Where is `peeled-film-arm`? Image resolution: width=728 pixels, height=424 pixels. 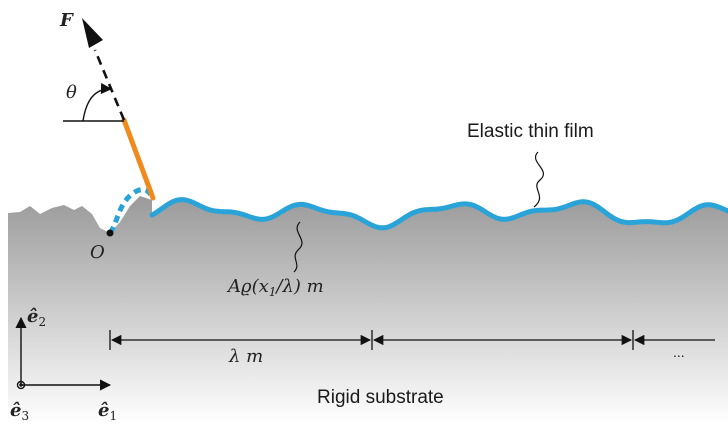 peeled-film-arm is located at coordinates (138, 159).